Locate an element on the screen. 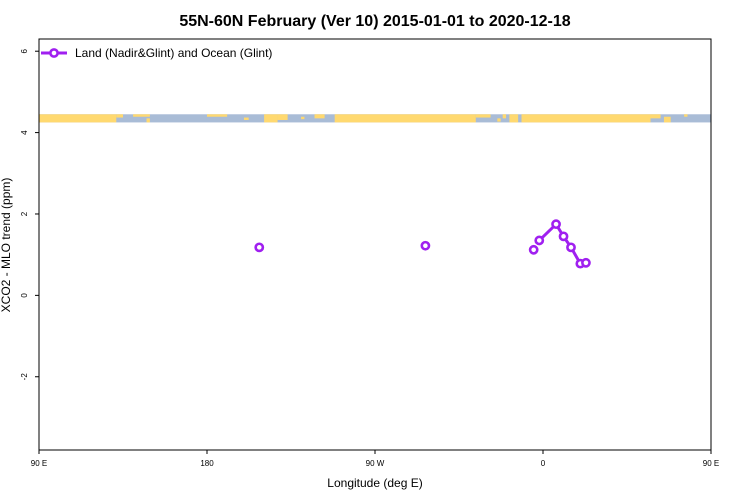 The width and height of the screenshot is (750, 500). legend: Land (Nadir&Glint) and Ocean (Glint) is located at coordinates (156, 53).